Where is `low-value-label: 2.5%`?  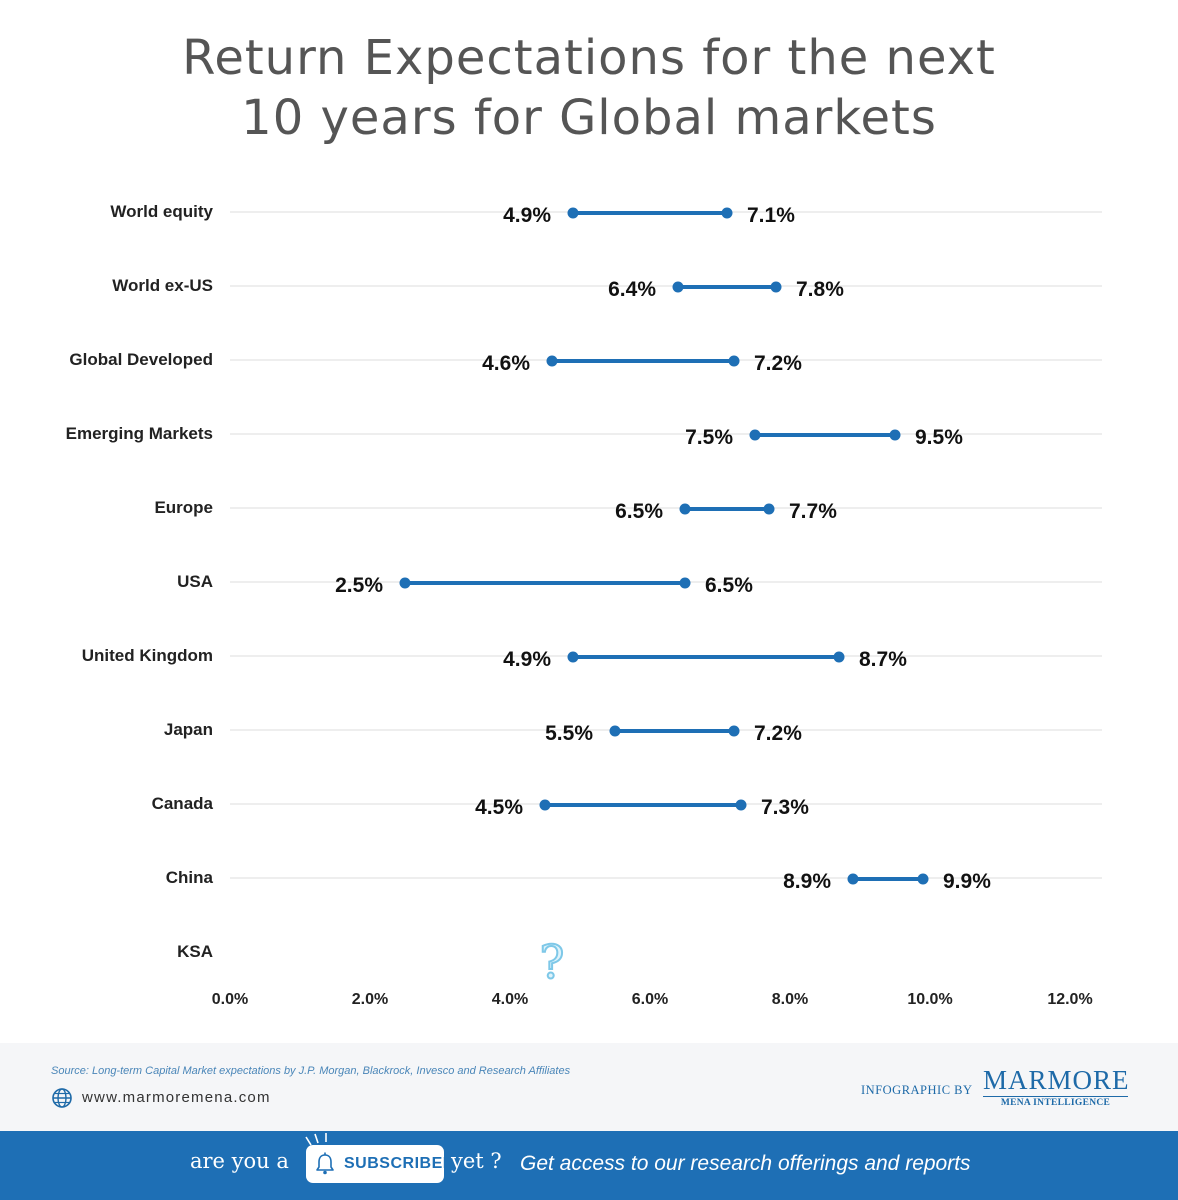
low-value-label: 2.5% is located at coordinates (359, 585).